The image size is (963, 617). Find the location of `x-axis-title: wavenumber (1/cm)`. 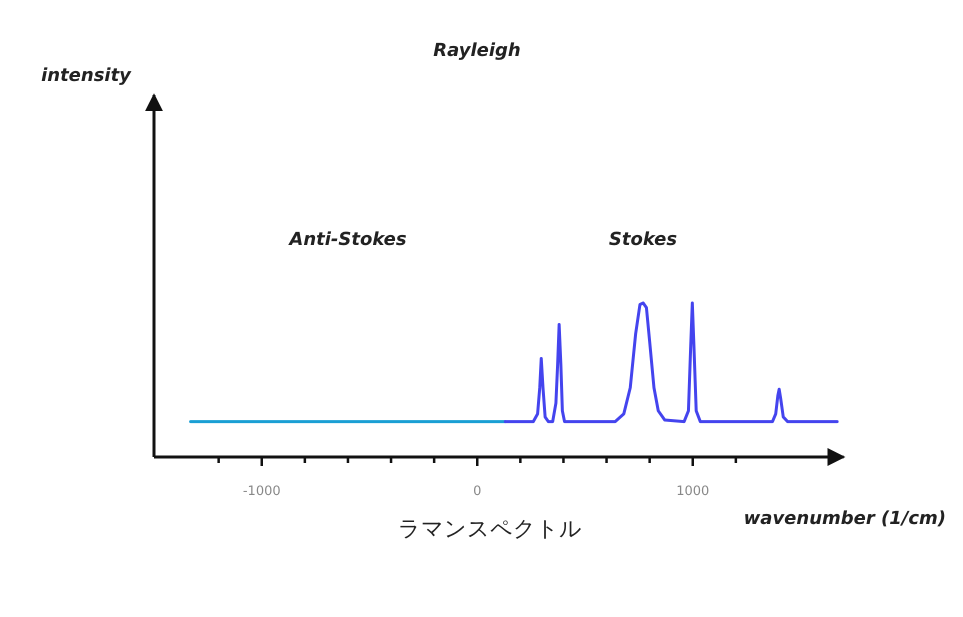

x-axis-title: wavenumber (1/cm) is located at coordinates (845, 518).